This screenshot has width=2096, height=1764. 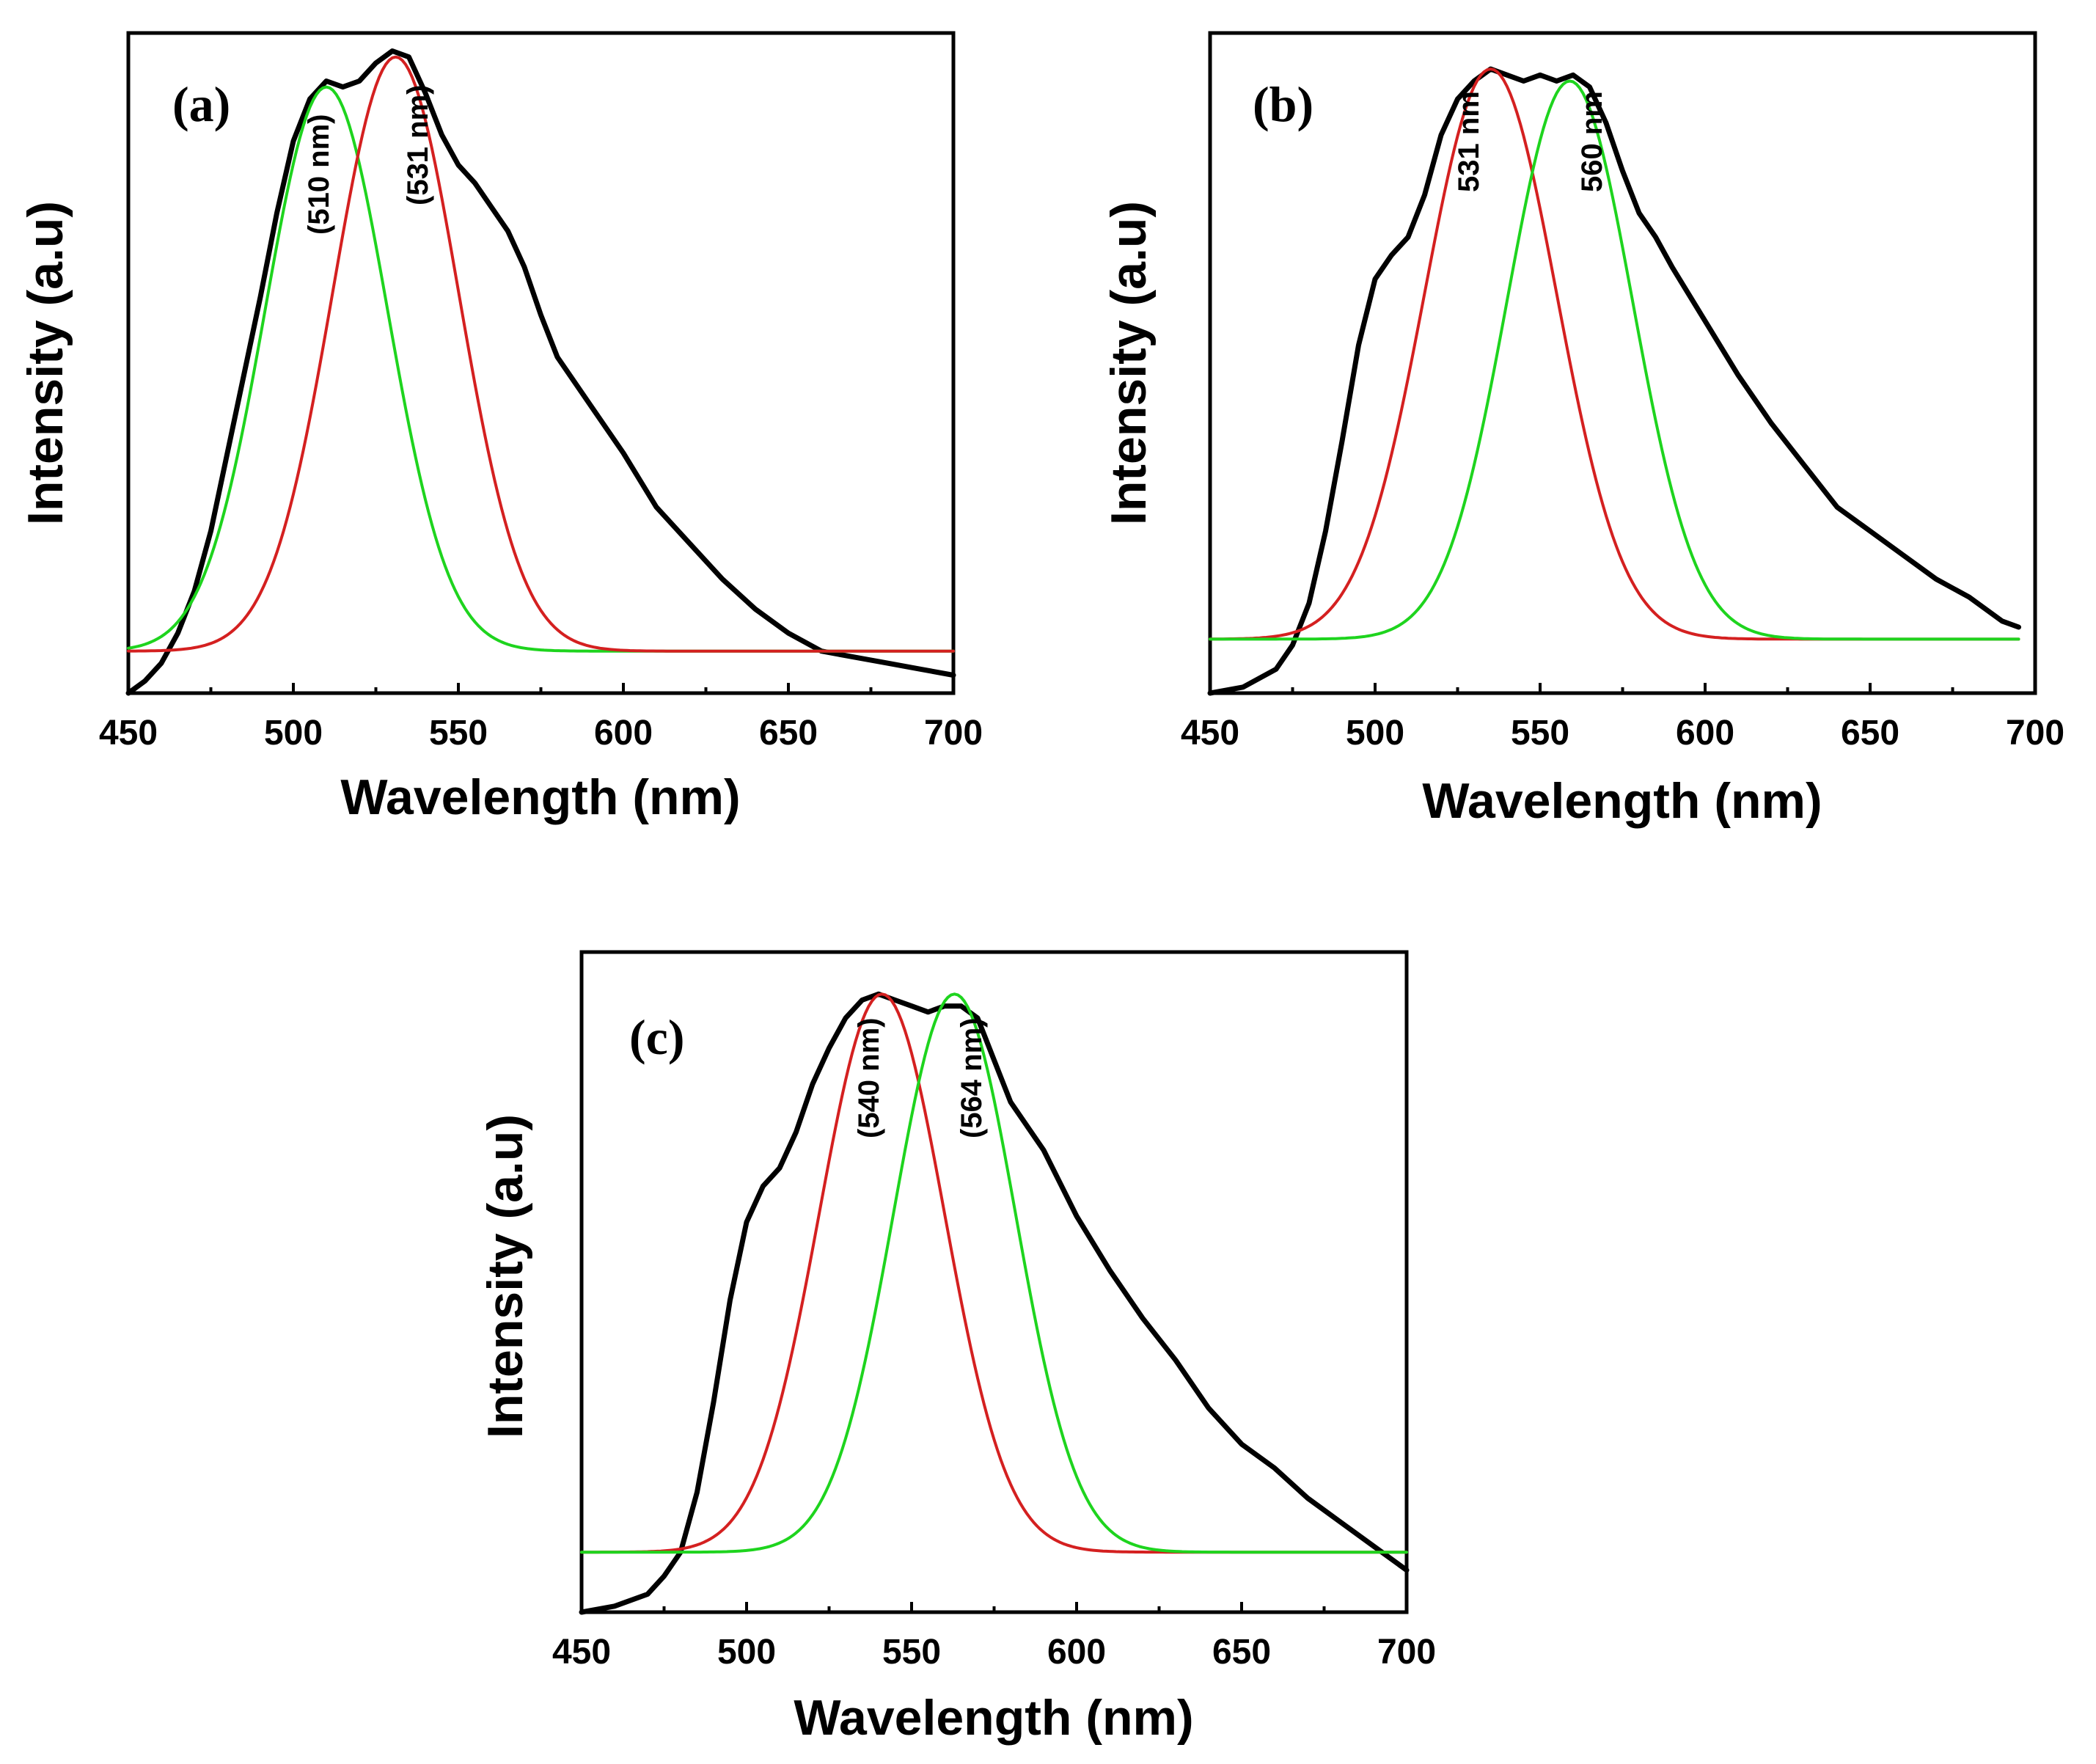 I want to click on series-line-gaussian-fit-510-nm, so click(x=541, y=369).